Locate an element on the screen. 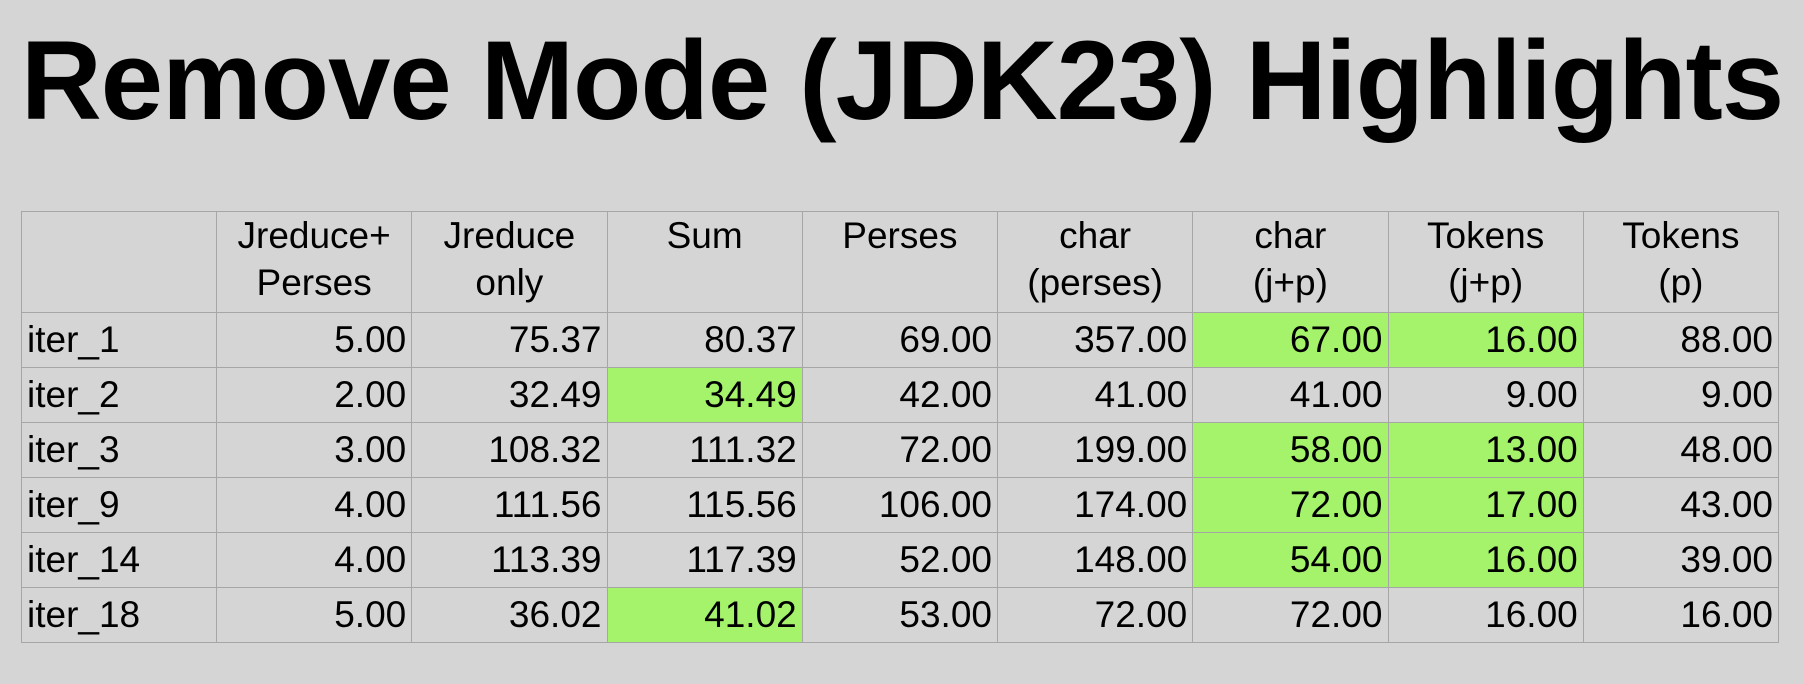 This screenshot has height=684, width=1804. column-header-tokens-p: Tokens (p) is located at coordinates (1681, 262).